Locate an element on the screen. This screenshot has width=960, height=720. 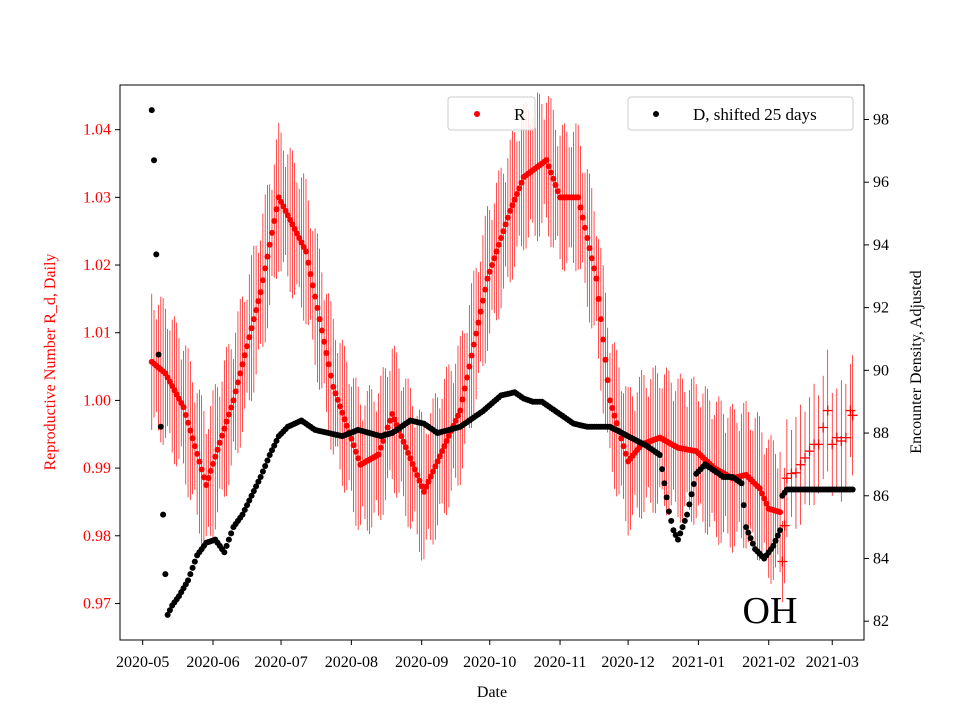
right-tick-label: 82 is located at coordinates (881, 621).